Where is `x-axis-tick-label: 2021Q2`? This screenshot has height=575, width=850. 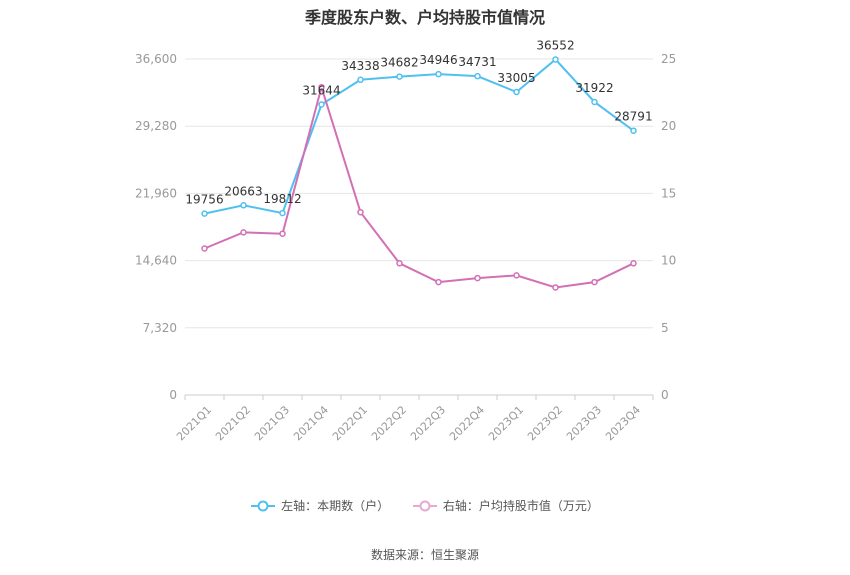
x-axis-tick-label: 2021Q2 is located at coordinates (233, 423).